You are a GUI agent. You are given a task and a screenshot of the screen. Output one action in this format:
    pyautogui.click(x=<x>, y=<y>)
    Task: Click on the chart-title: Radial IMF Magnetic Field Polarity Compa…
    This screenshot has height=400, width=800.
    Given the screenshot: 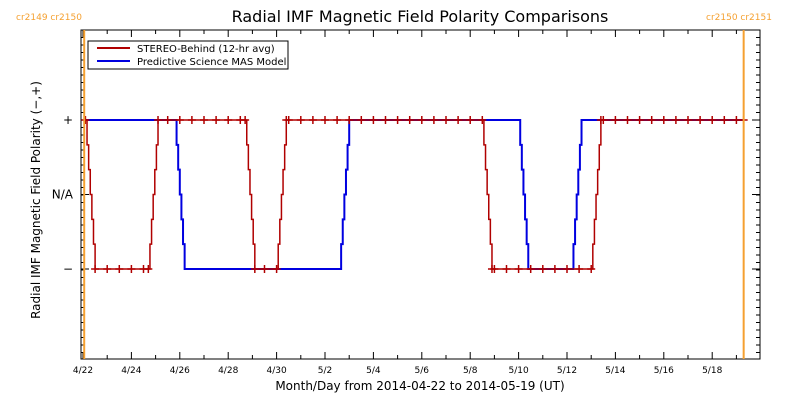 What is the action you would take?
    pyautogui.click(x=420, y=16)
    